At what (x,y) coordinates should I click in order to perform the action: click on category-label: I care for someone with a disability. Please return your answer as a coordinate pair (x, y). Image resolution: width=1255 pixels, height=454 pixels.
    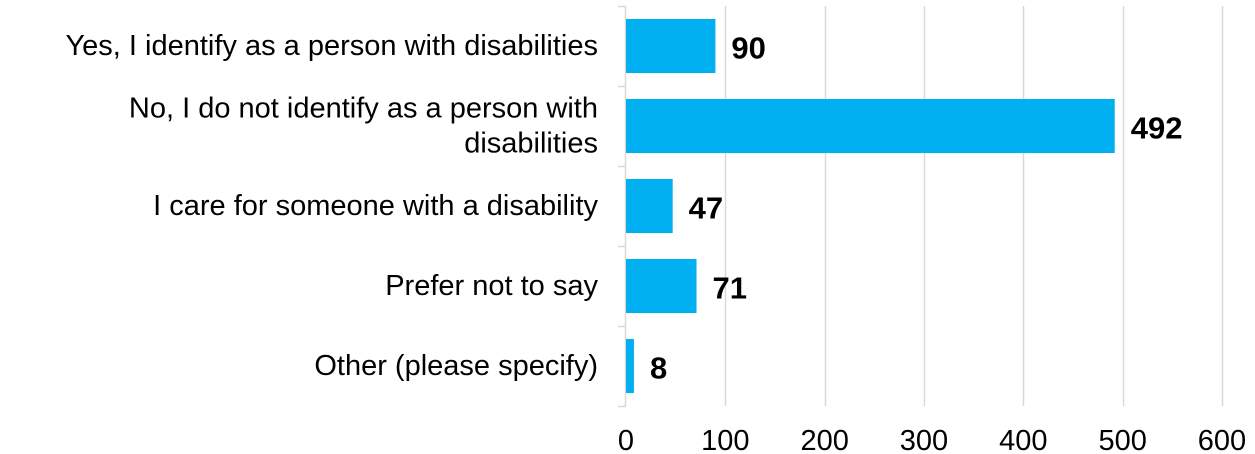
    Looking at the image, I should click on (375, 206).